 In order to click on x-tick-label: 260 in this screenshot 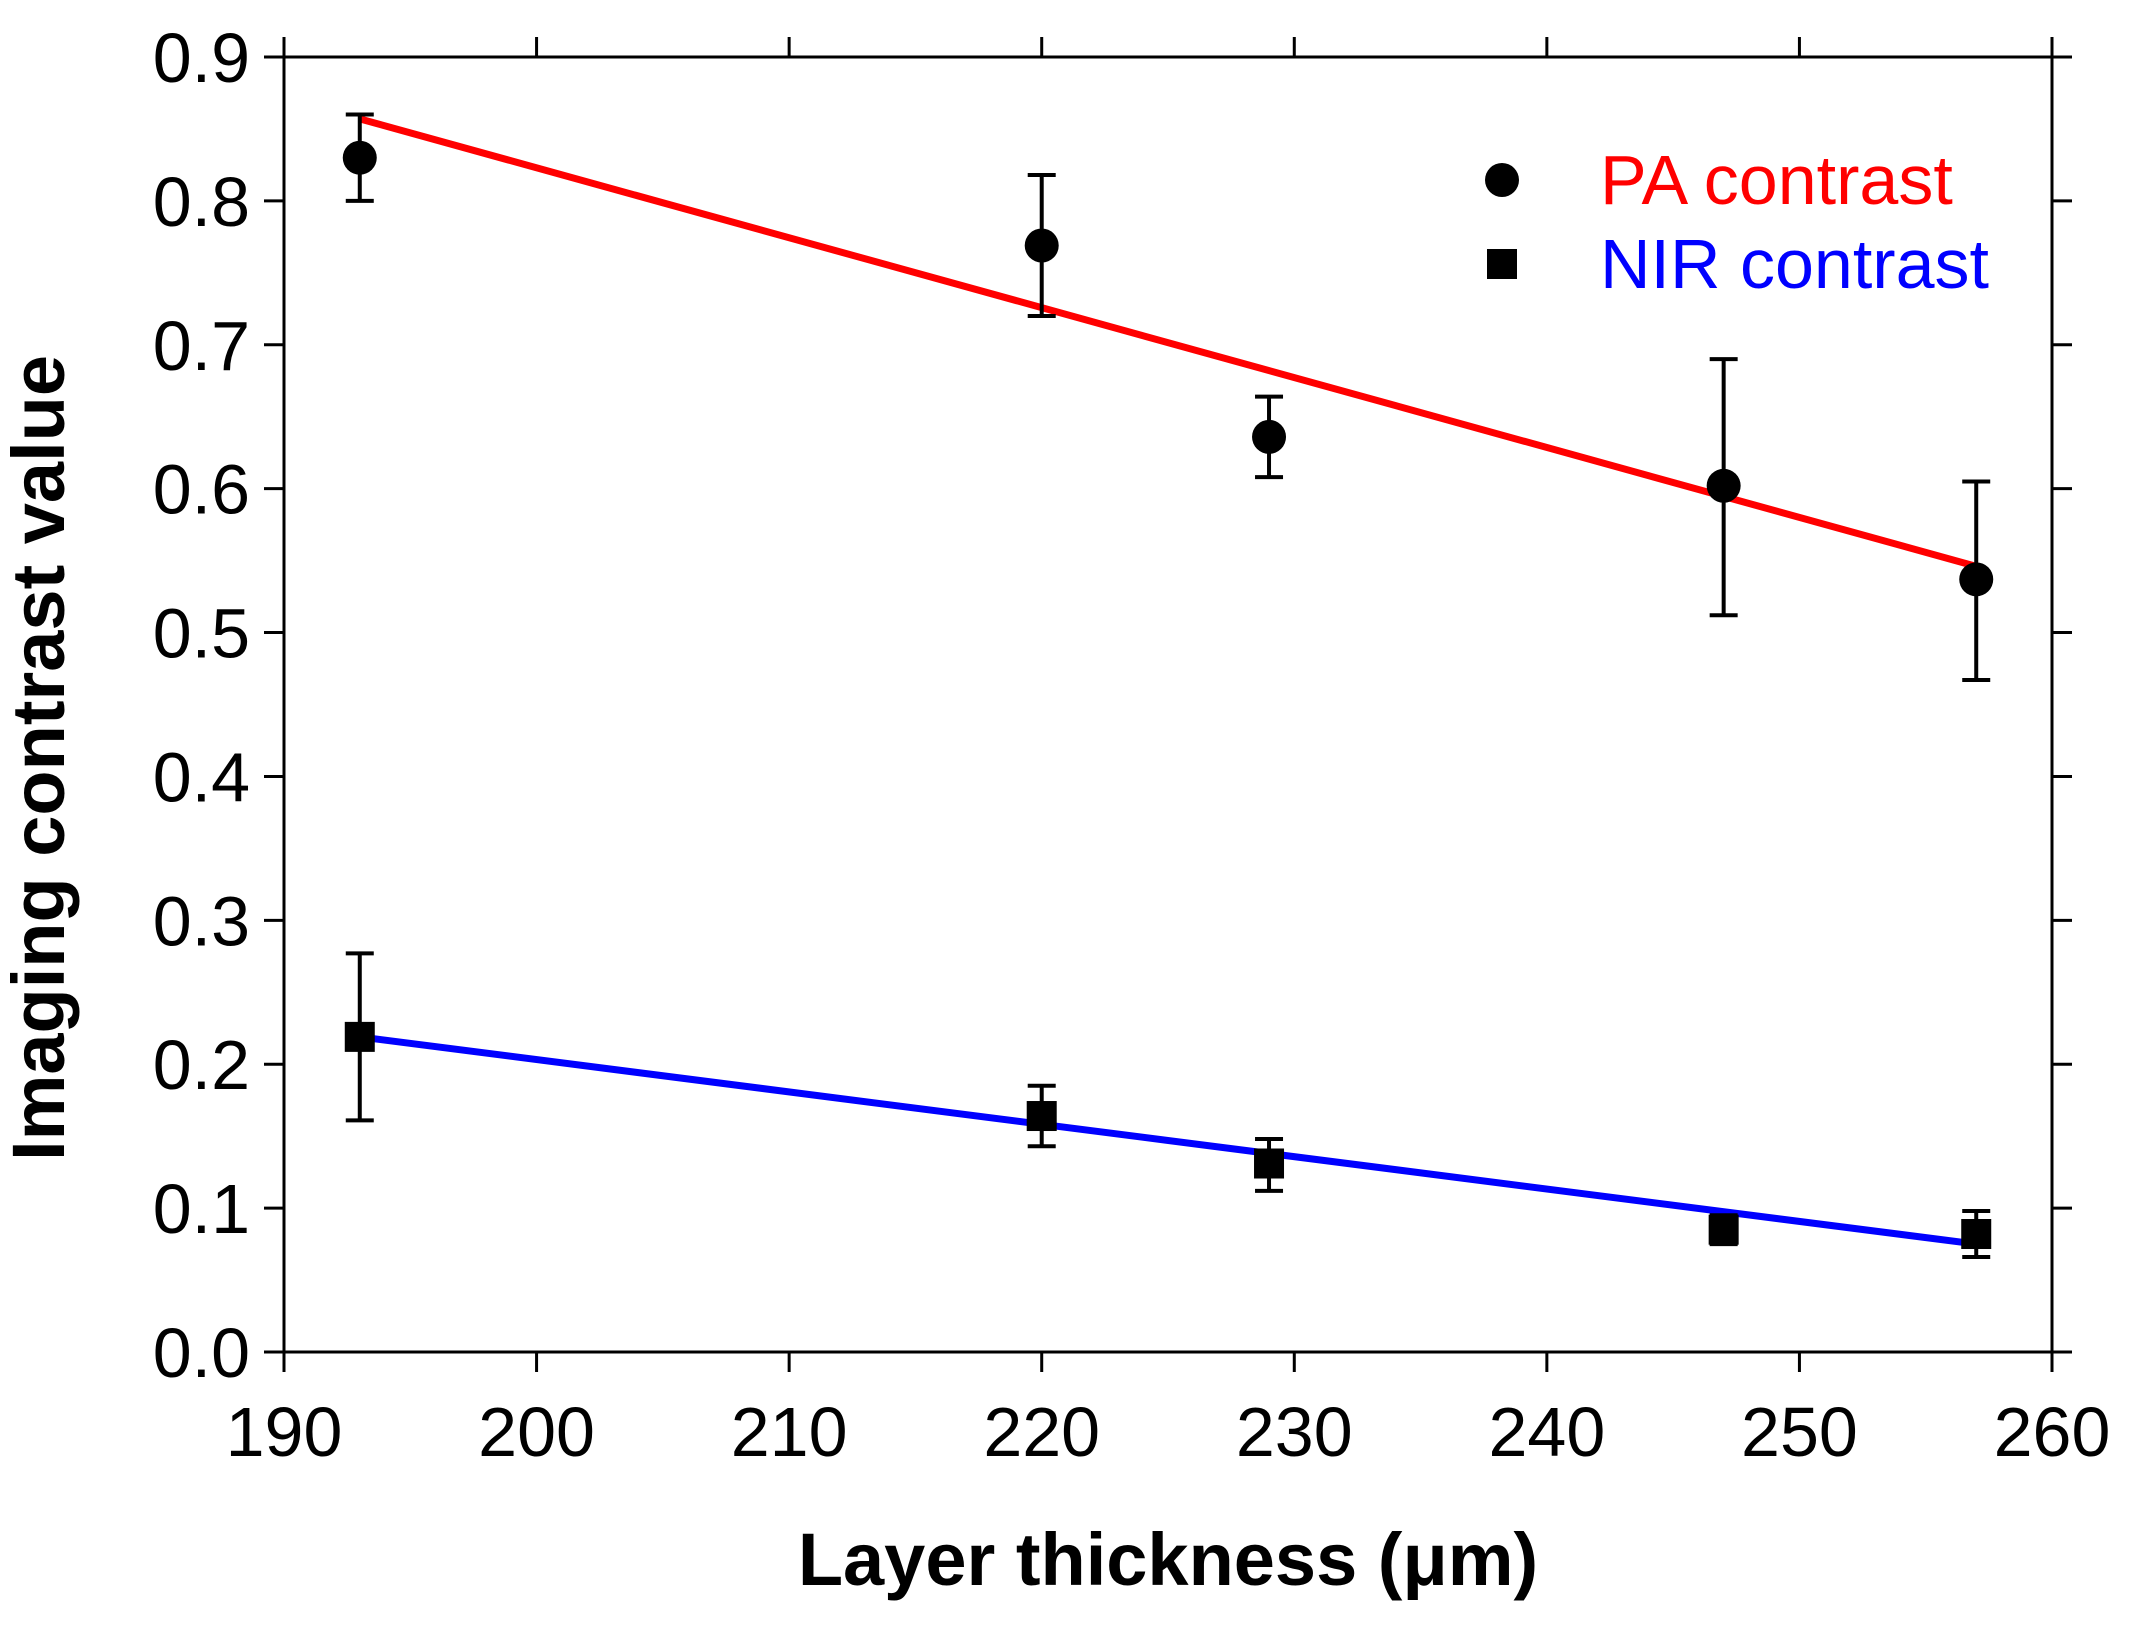, I will do `click(2052, 1432)`.